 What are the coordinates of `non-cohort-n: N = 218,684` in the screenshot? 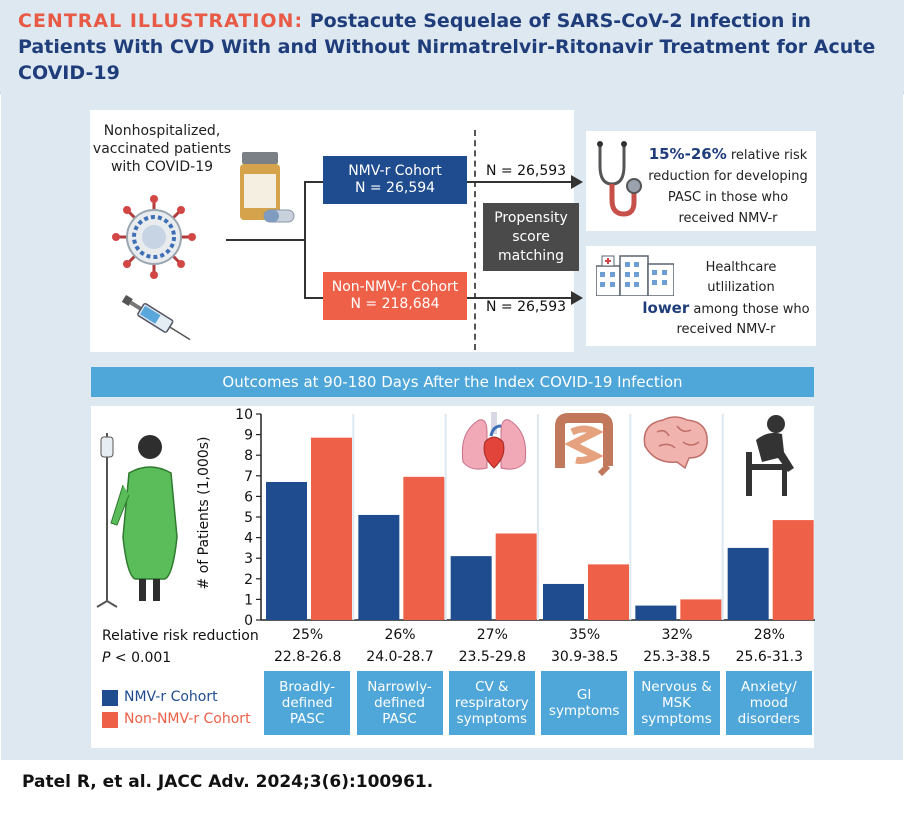 It's located at (395, 304).